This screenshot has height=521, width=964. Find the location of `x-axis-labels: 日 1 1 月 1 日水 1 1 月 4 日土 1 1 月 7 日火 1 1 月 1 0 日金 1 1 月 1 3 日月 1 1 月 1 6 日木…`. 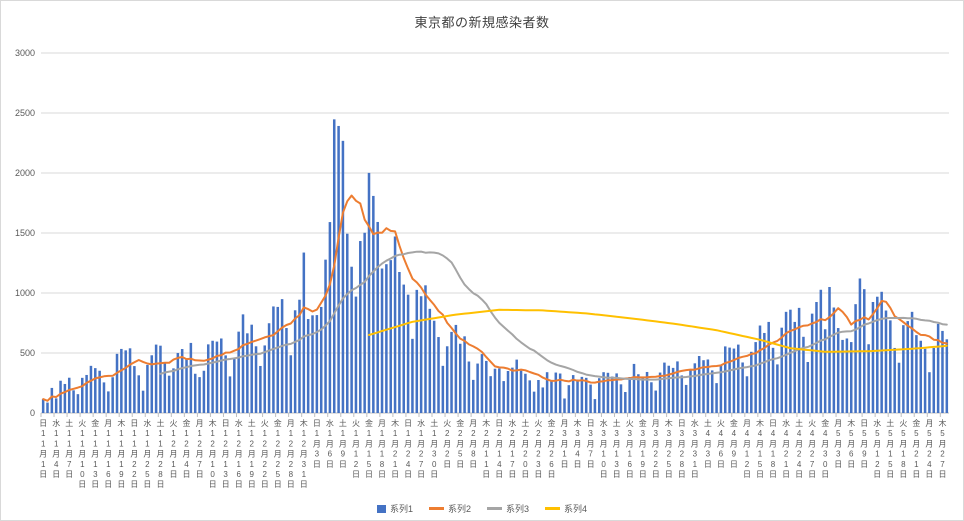

x-axis-labels: 日 1 1 月 1 日水 1 1 月 4 日土 1 1 月 7 日火 1 1 月 1 0 日金 1 1 月 1 3 日月 1 1 月 1 6 日木… is located at coordinates (492, 453).